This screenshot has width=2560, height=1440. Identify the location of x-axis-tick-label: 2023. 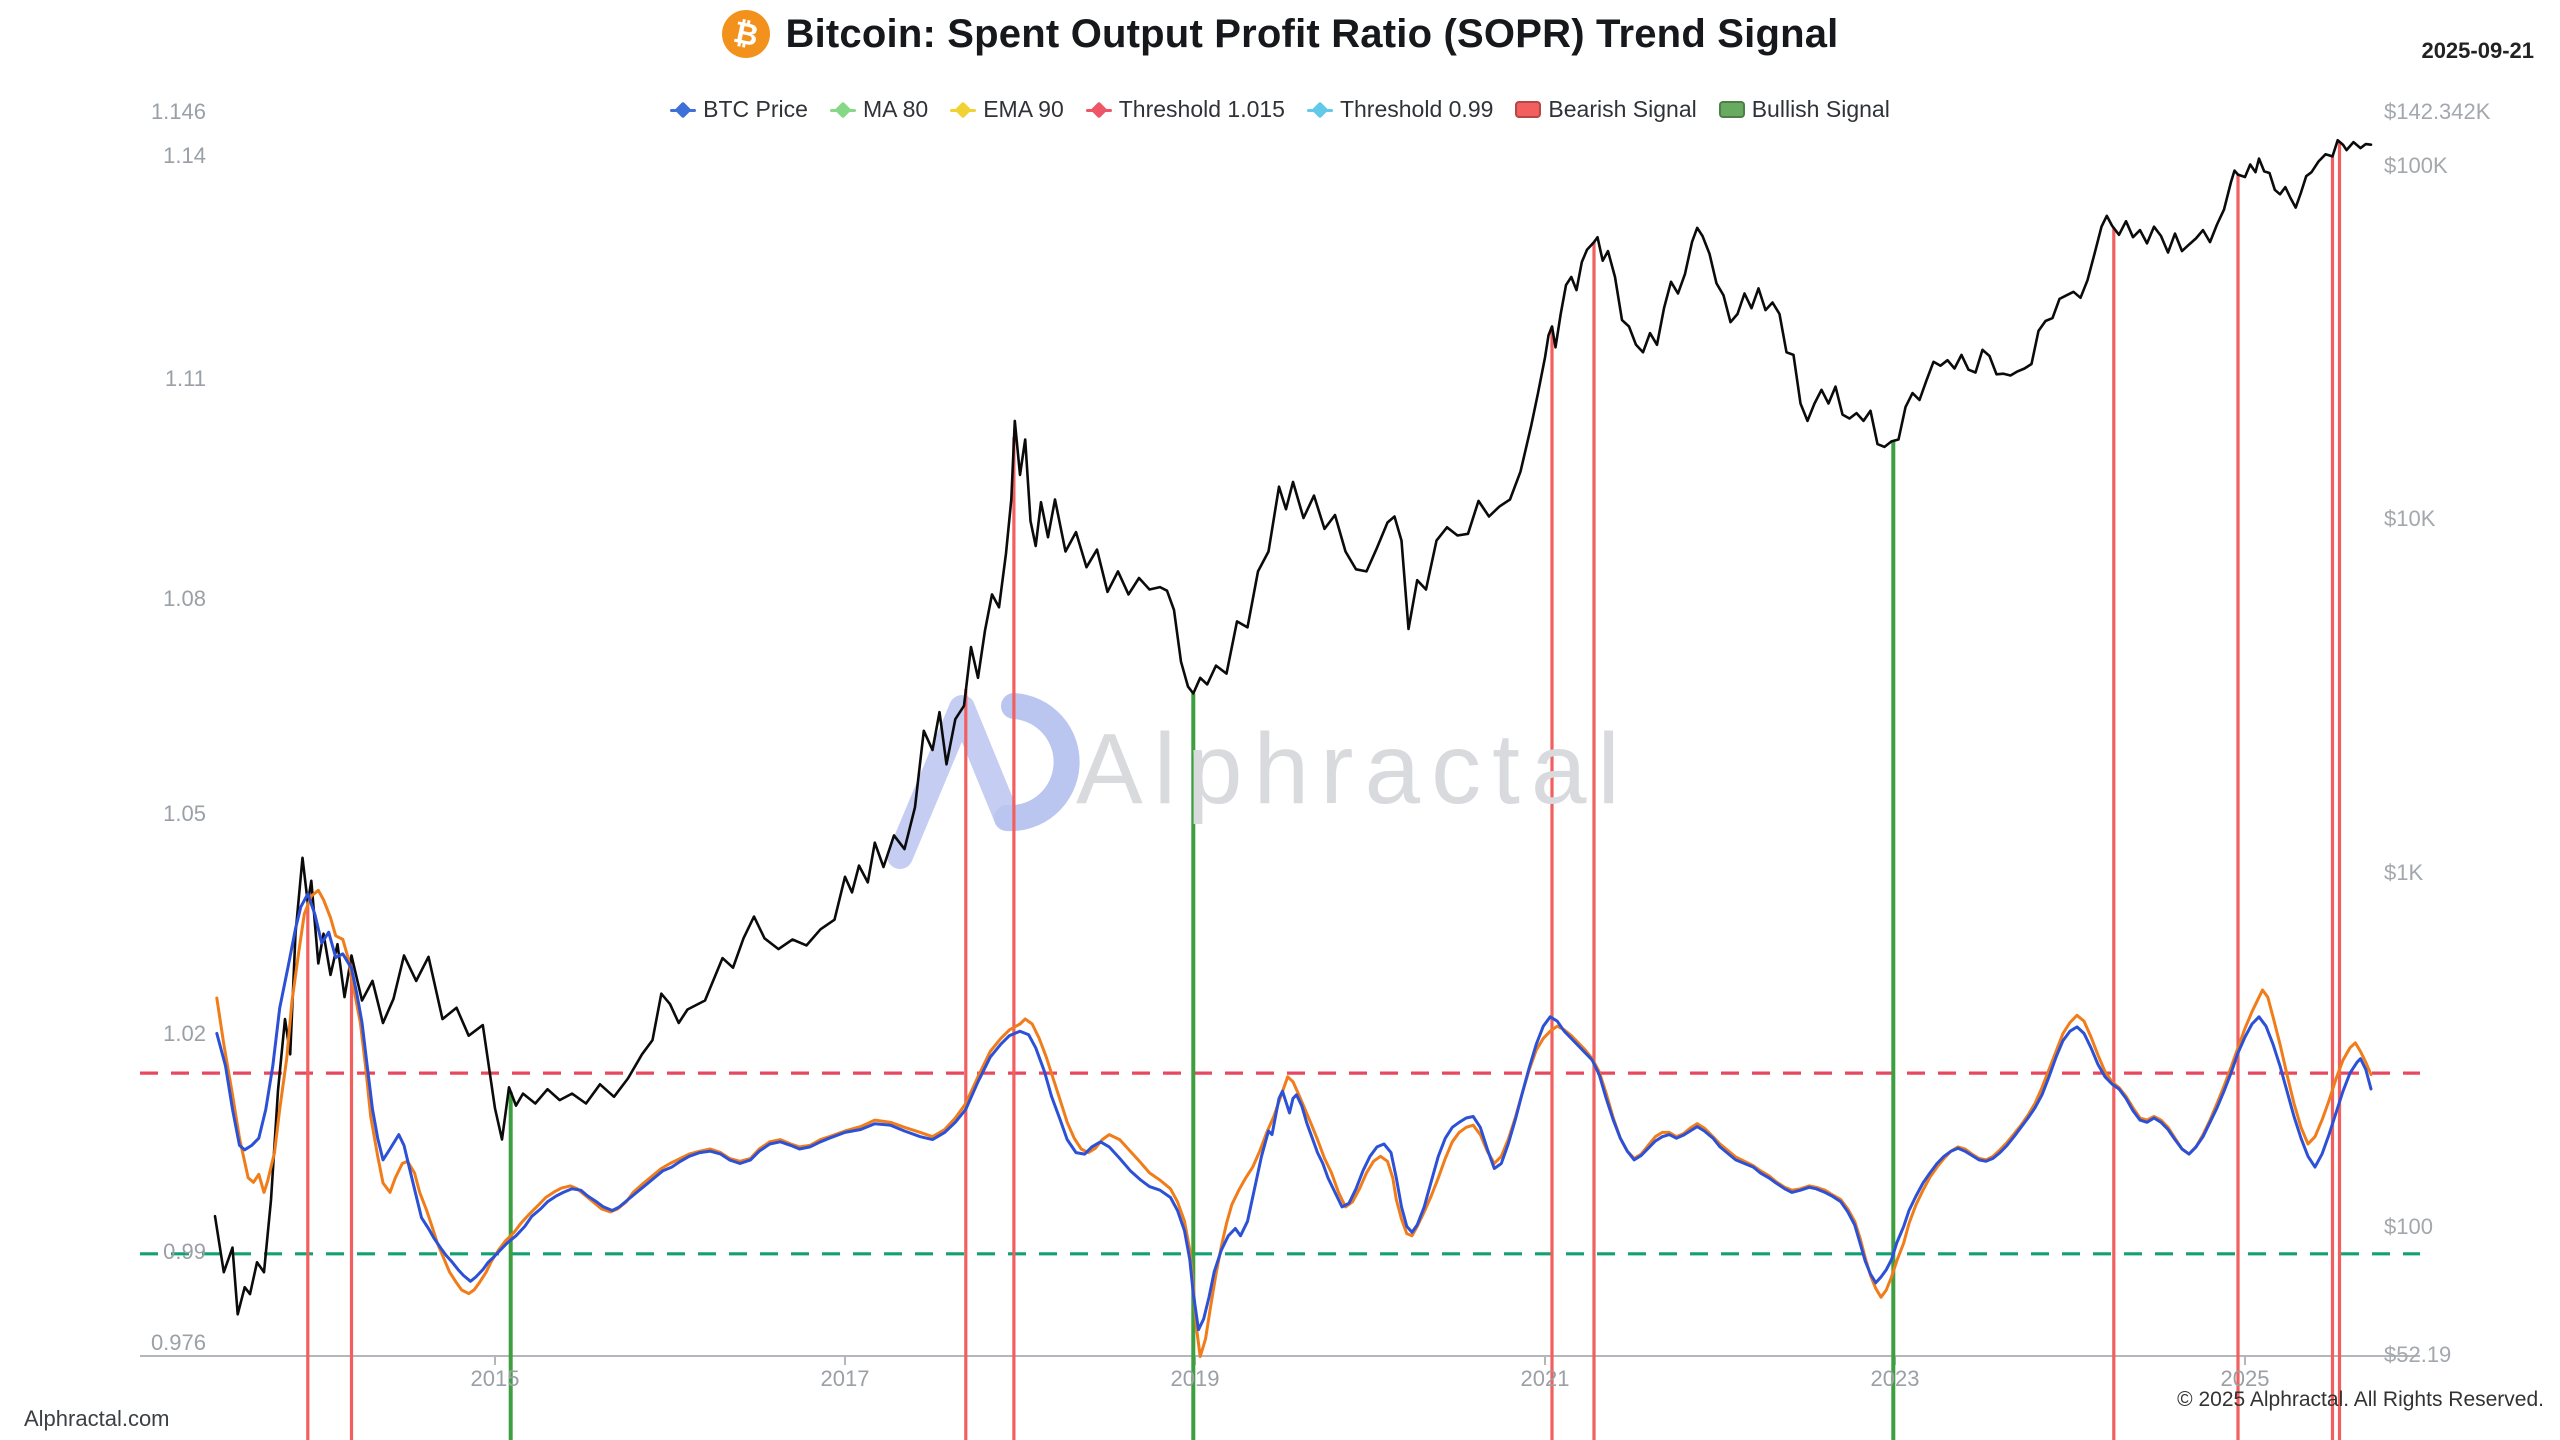
(1895, 1378).